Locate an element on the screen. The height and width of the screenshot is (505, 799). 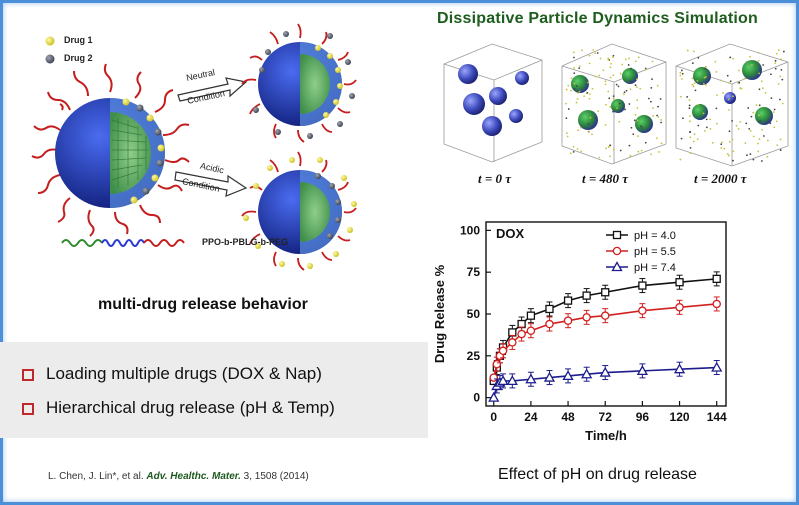
legend-label: pH = 5.5 is located at coordinates (655, 252).